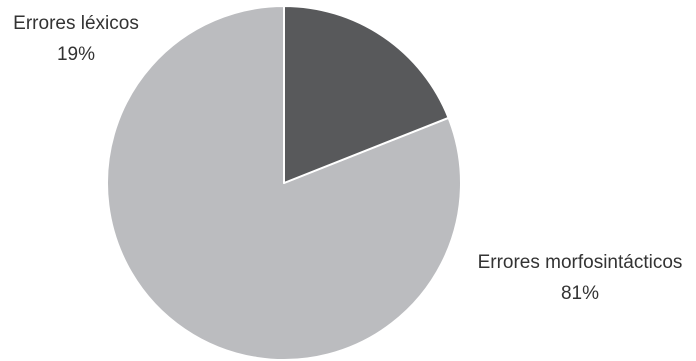 This screenshot has width=696, height=361. Describe the element at coordinates (580, 293) in the screenshot. I see `slice-value-errores-morfosintacticos: 81%` at that location.